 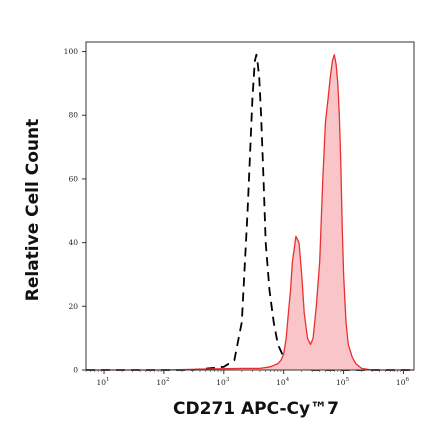 I want to click on x-axis: 10¹ 10² 10³ 10⁴ 10⁵ 10⁶, so click(x=247, y=378).